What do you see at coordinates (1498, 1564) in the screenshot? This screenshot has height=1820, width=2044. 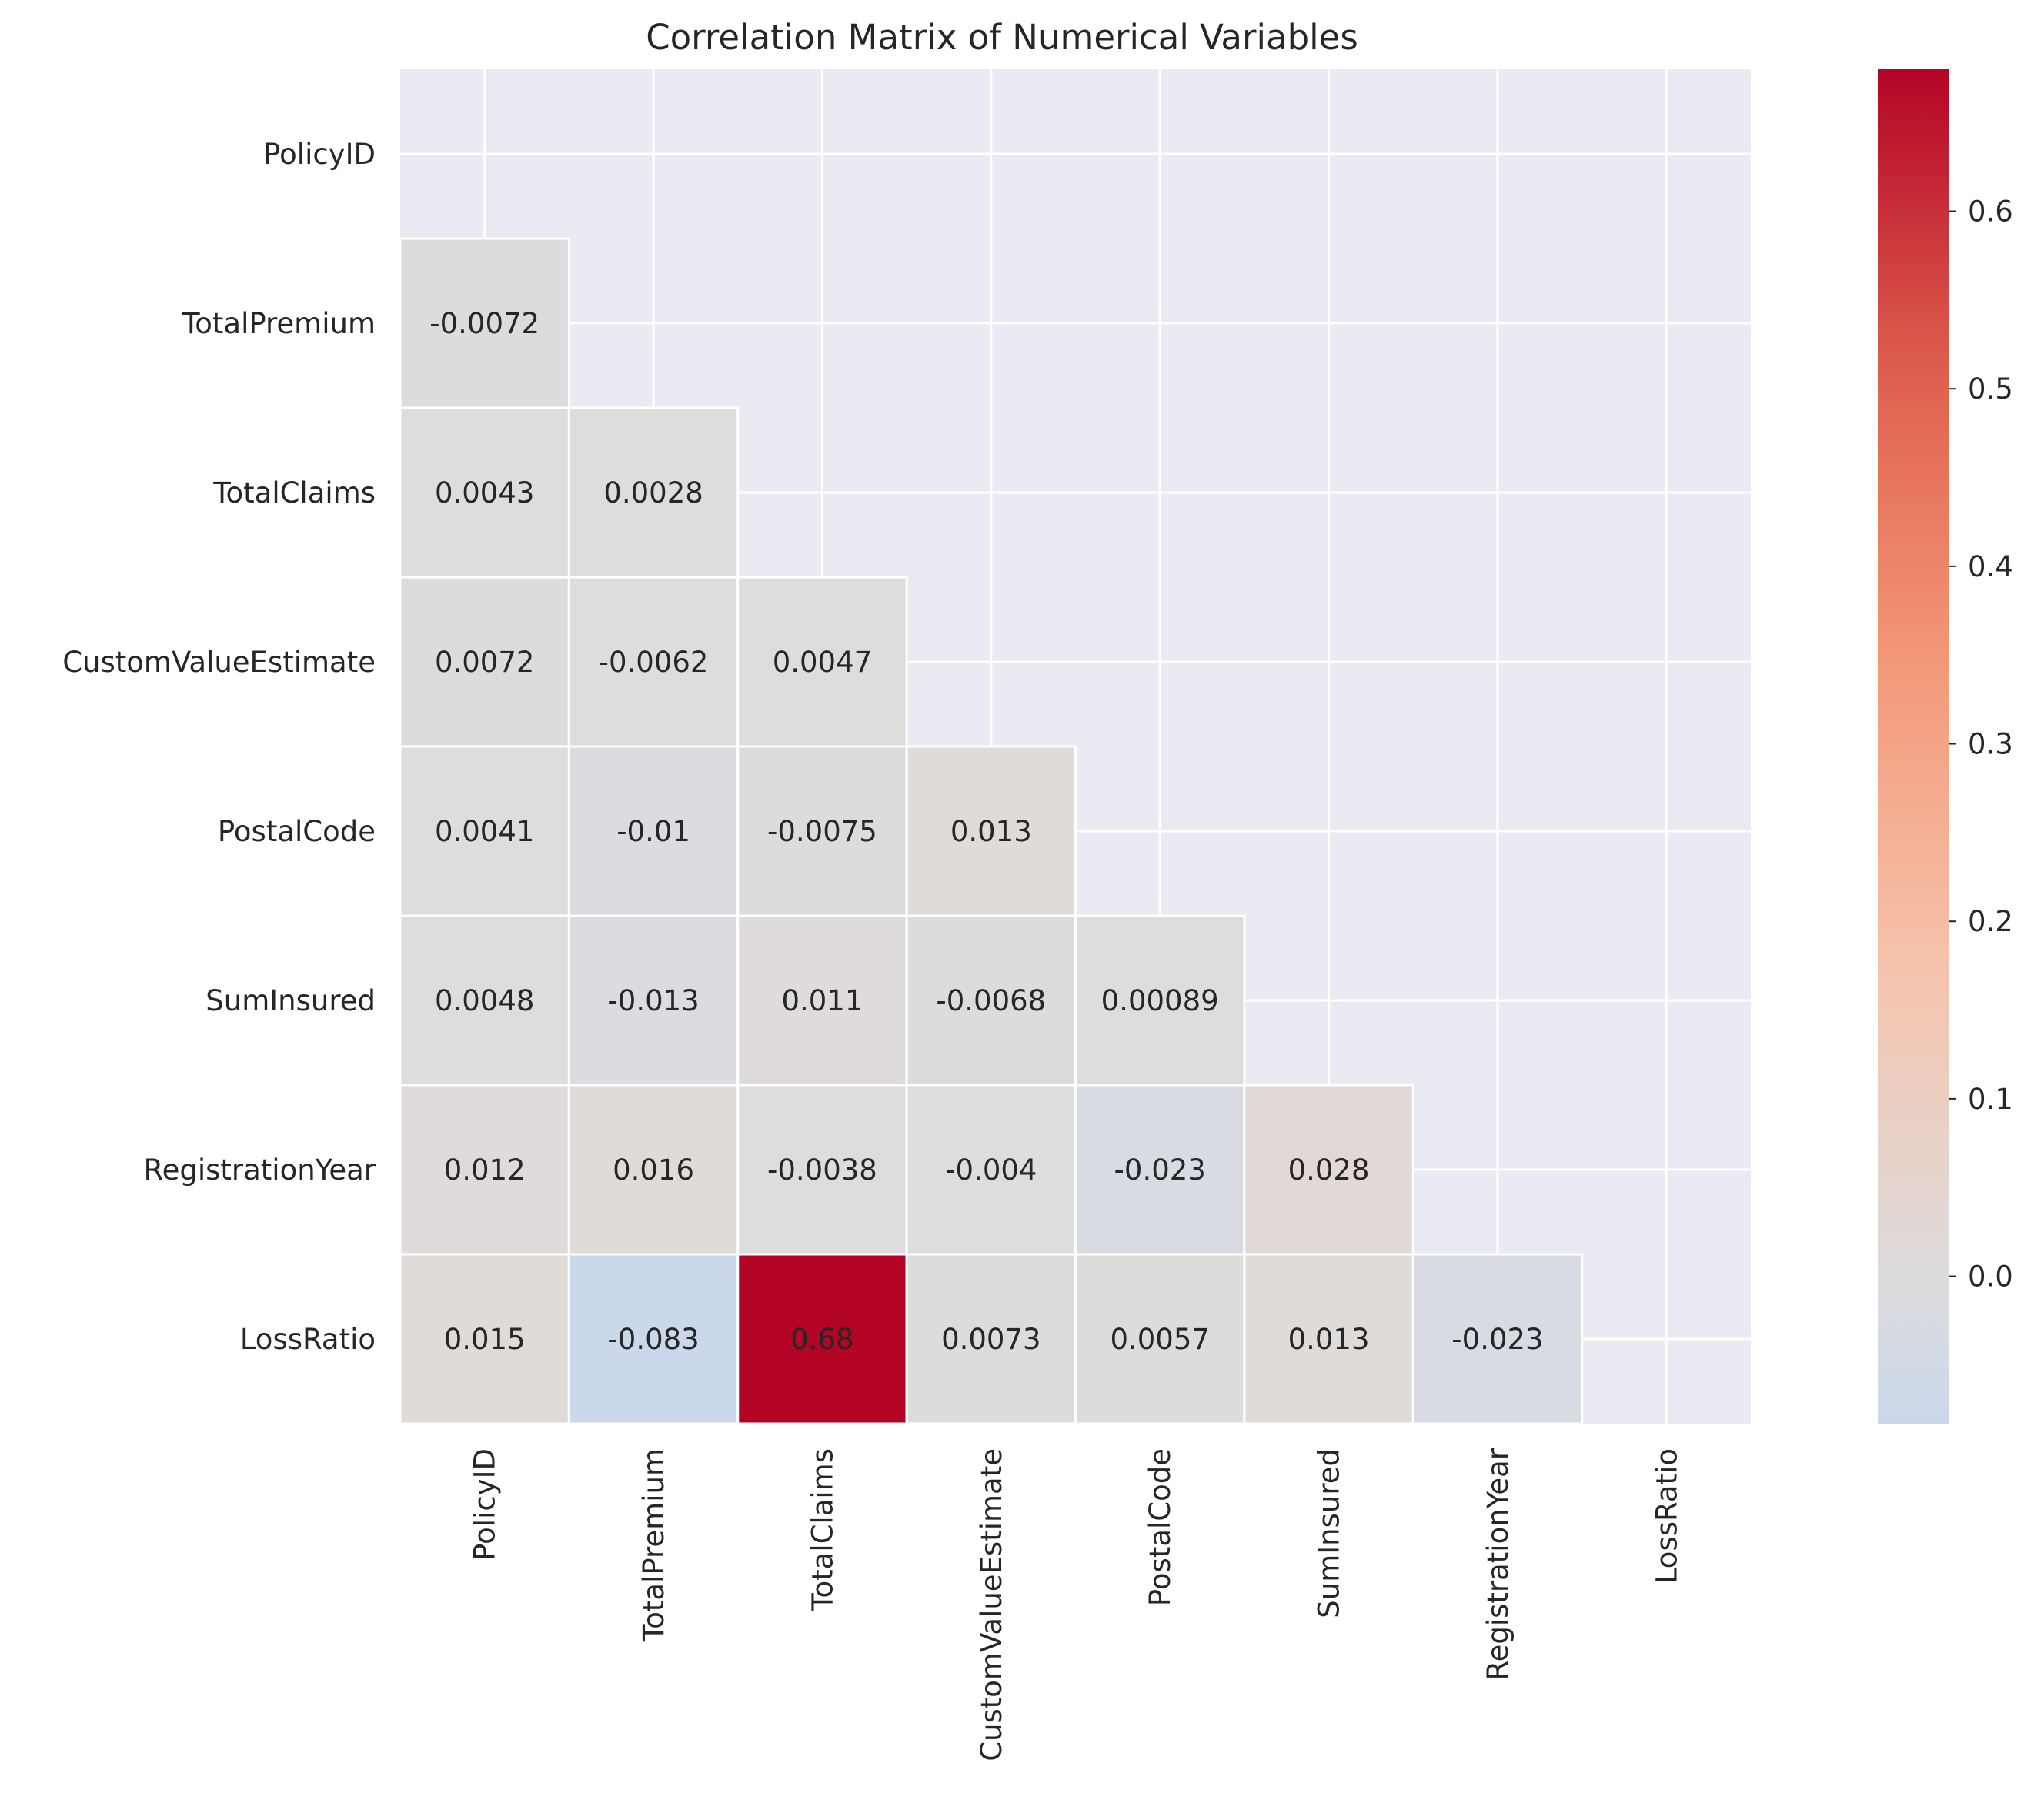 I see `x-tick-label: RegistrationYear` at bounding box center [1498, 1564].